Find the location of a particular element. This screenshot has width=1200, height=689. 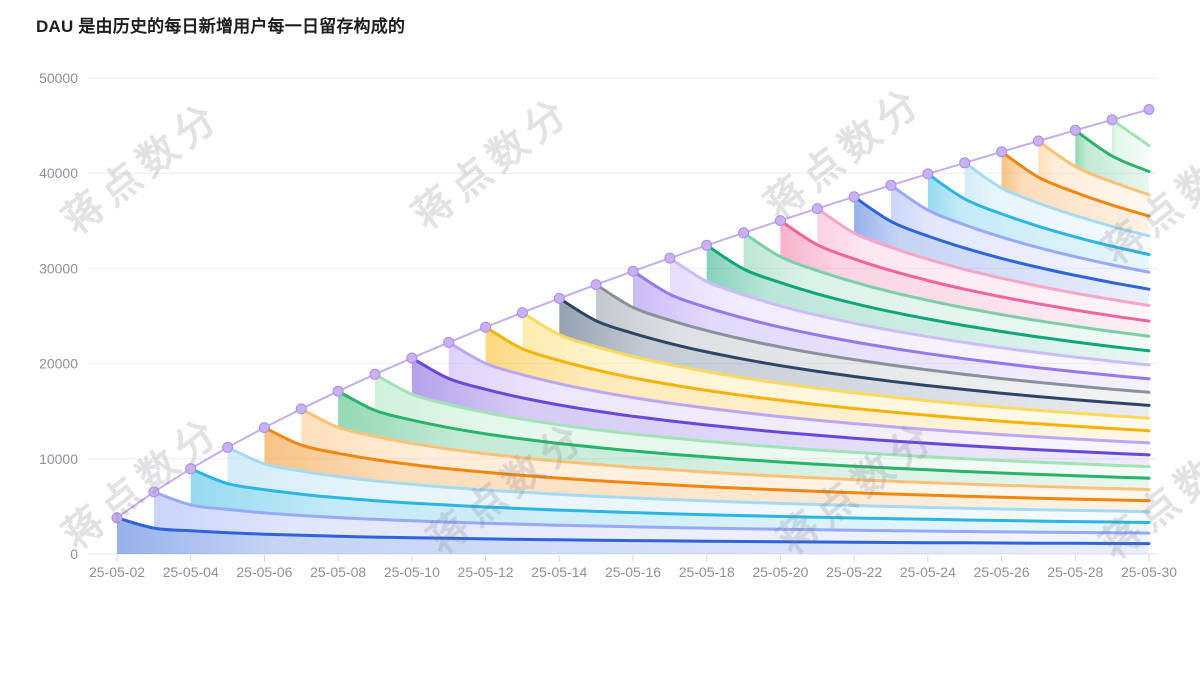

y-tick-label: 50000 is located at coordinates (58, 78).